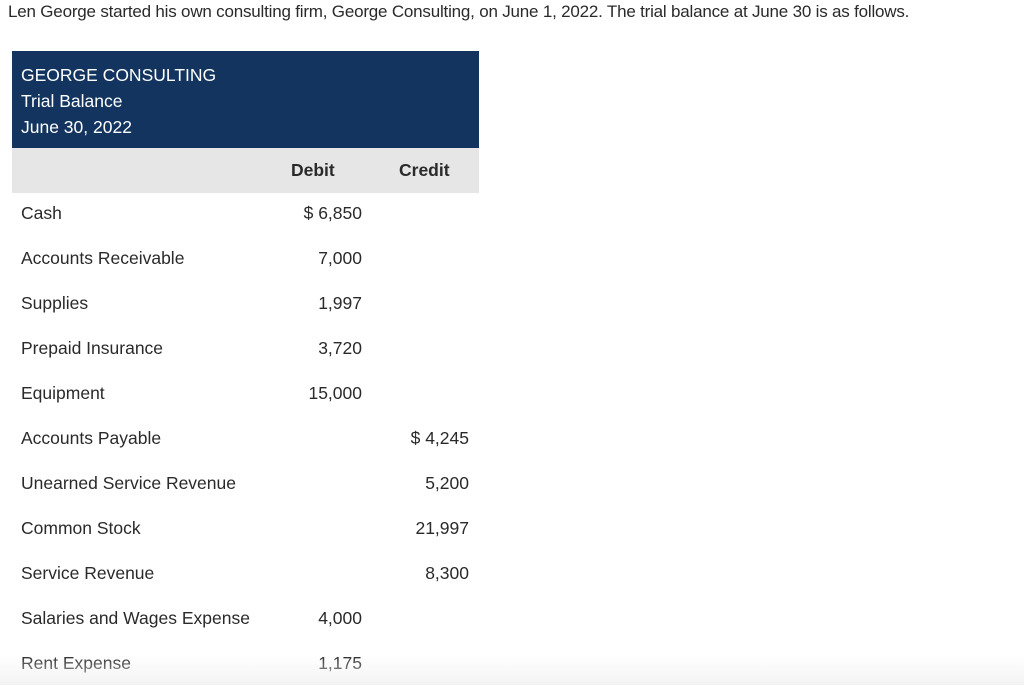 This screenshot has height=688, width=1024. I want to click on debit-amount: 4,000, so click(340, 618).